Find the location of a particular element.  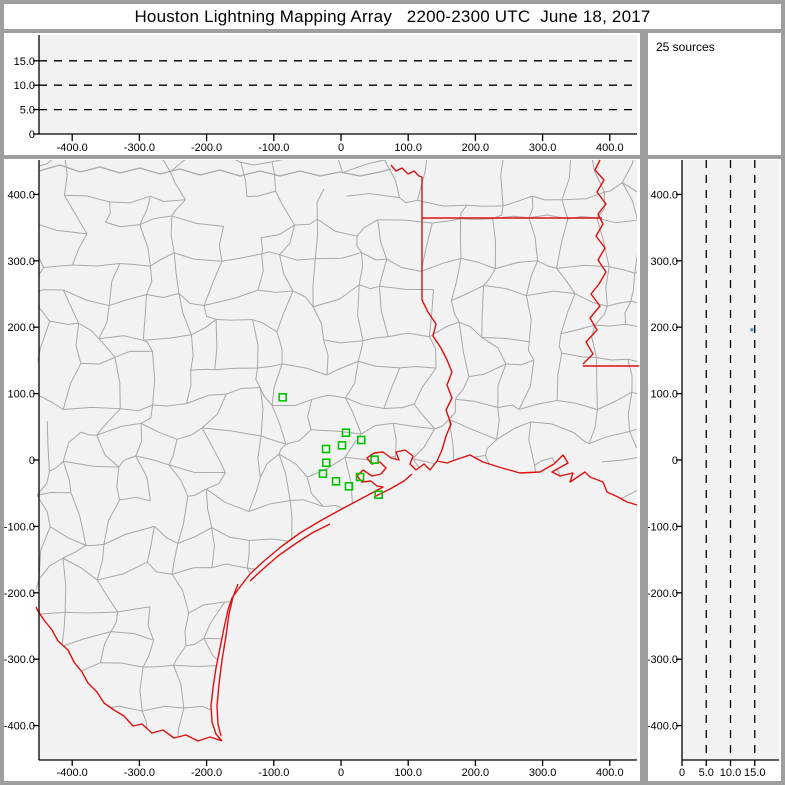

lma-station-markers is located at coordinates (330, 446).